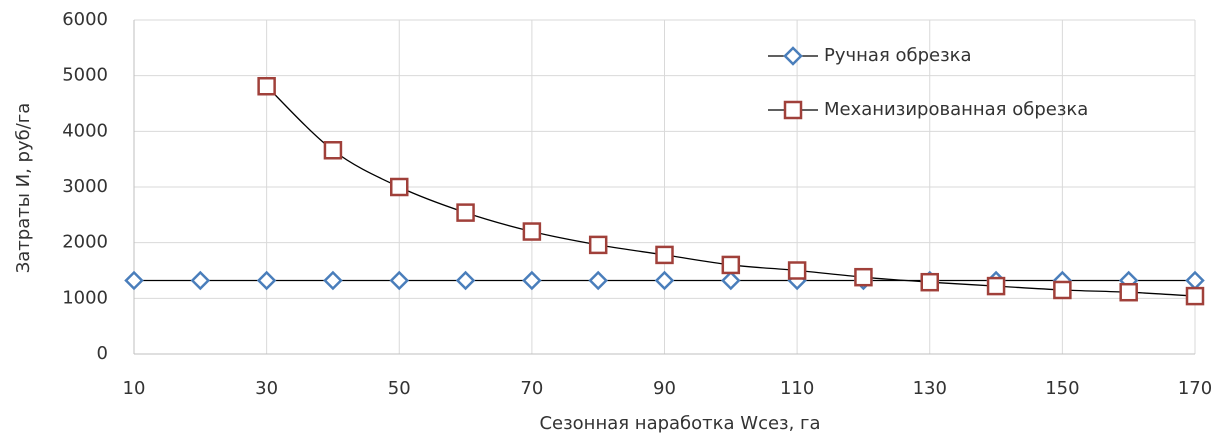  I want to click on x-tick-label: 90, so click(664, 388).